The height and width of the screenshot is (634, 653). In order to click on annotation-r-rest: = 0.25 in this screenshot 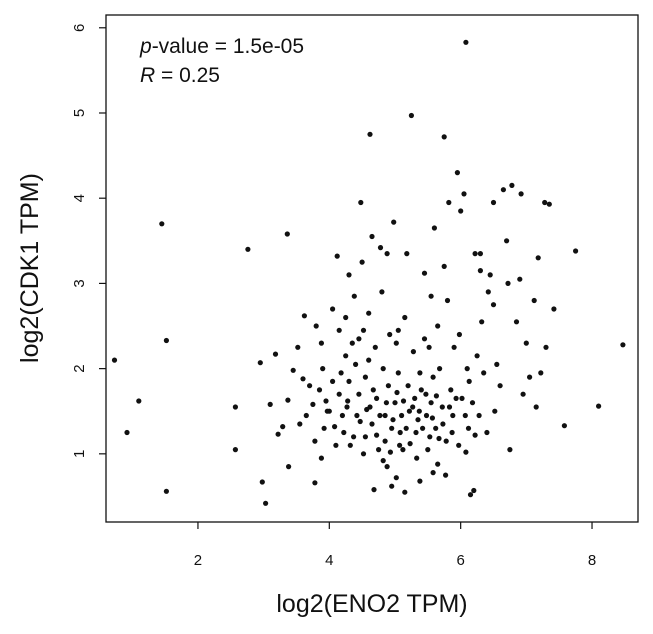, I will do `click(187, 75)`.